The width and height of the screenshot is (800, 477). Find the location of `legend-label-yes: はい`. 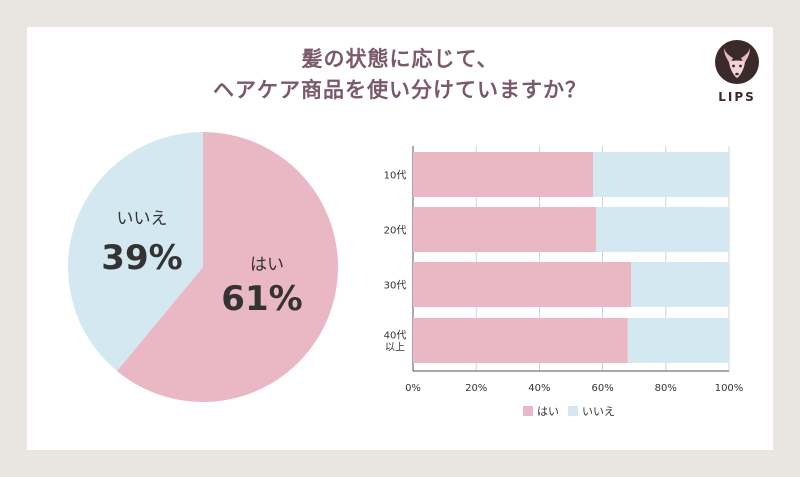

legend-label-yes: はい is located at coordinates (548, 411).